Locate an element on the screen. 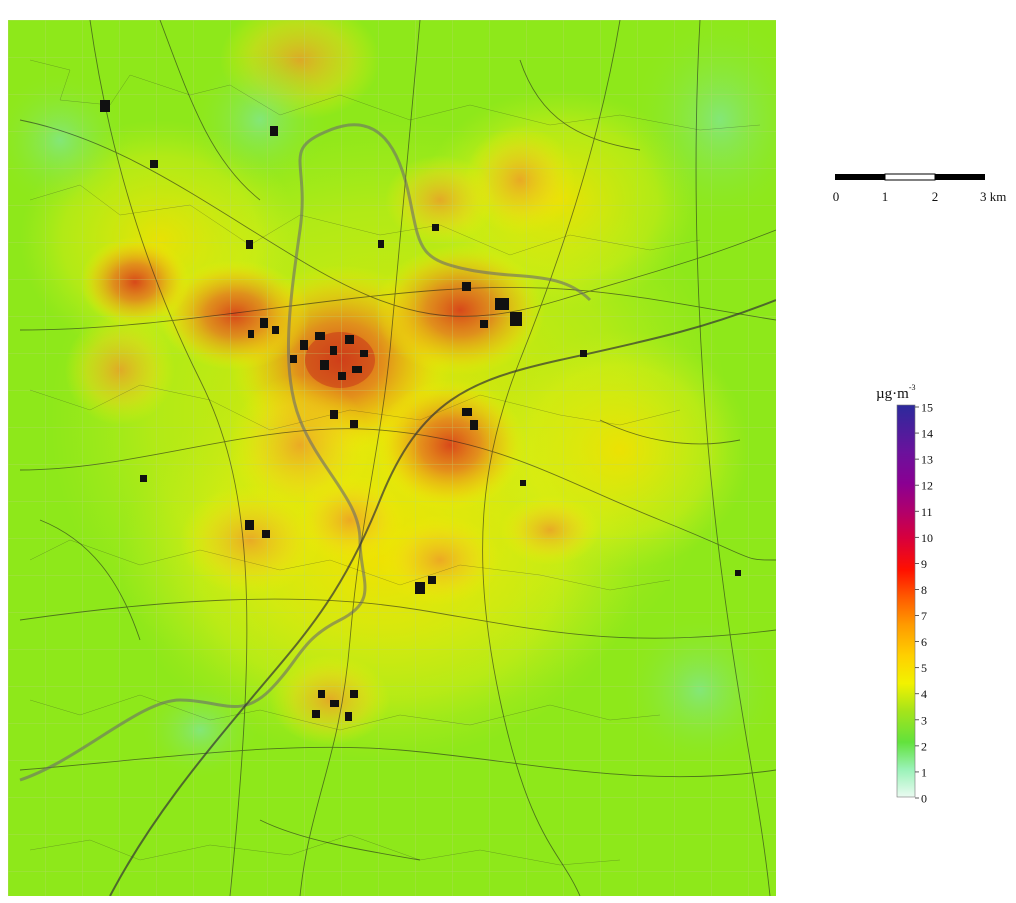  scale-bar: 0 1 2 3 km is located at coordinates (919, 188).